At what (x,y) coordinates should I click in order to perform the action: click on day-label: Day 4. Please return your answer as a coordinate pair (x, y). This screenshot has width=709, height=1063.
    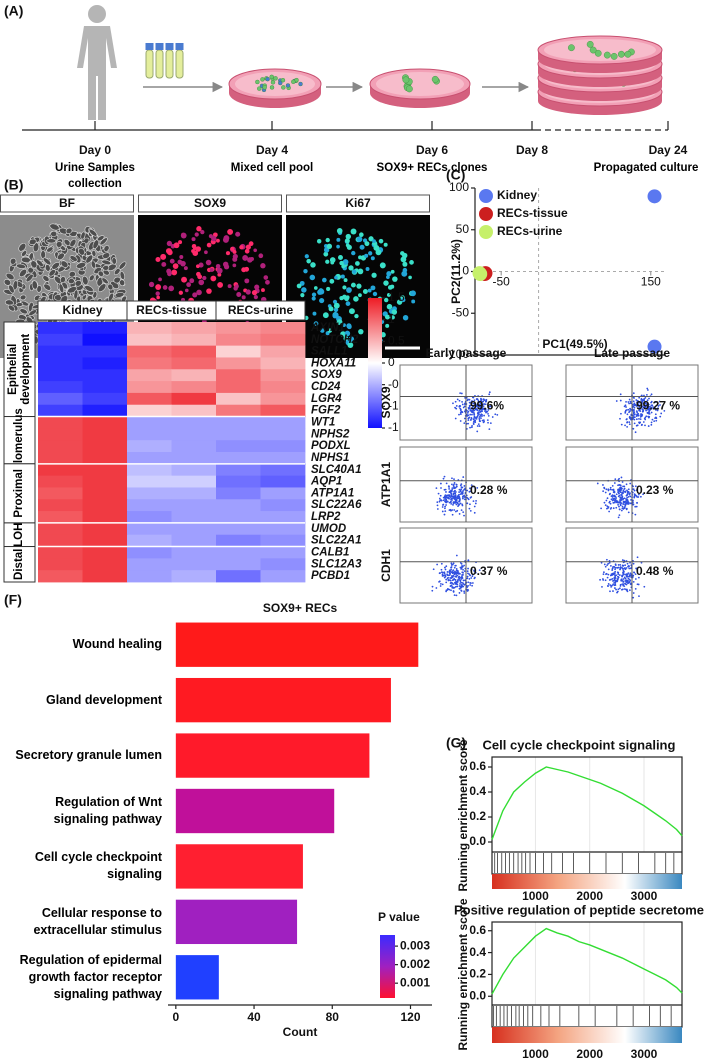
    Looking at the image, I should click on (272, 150).